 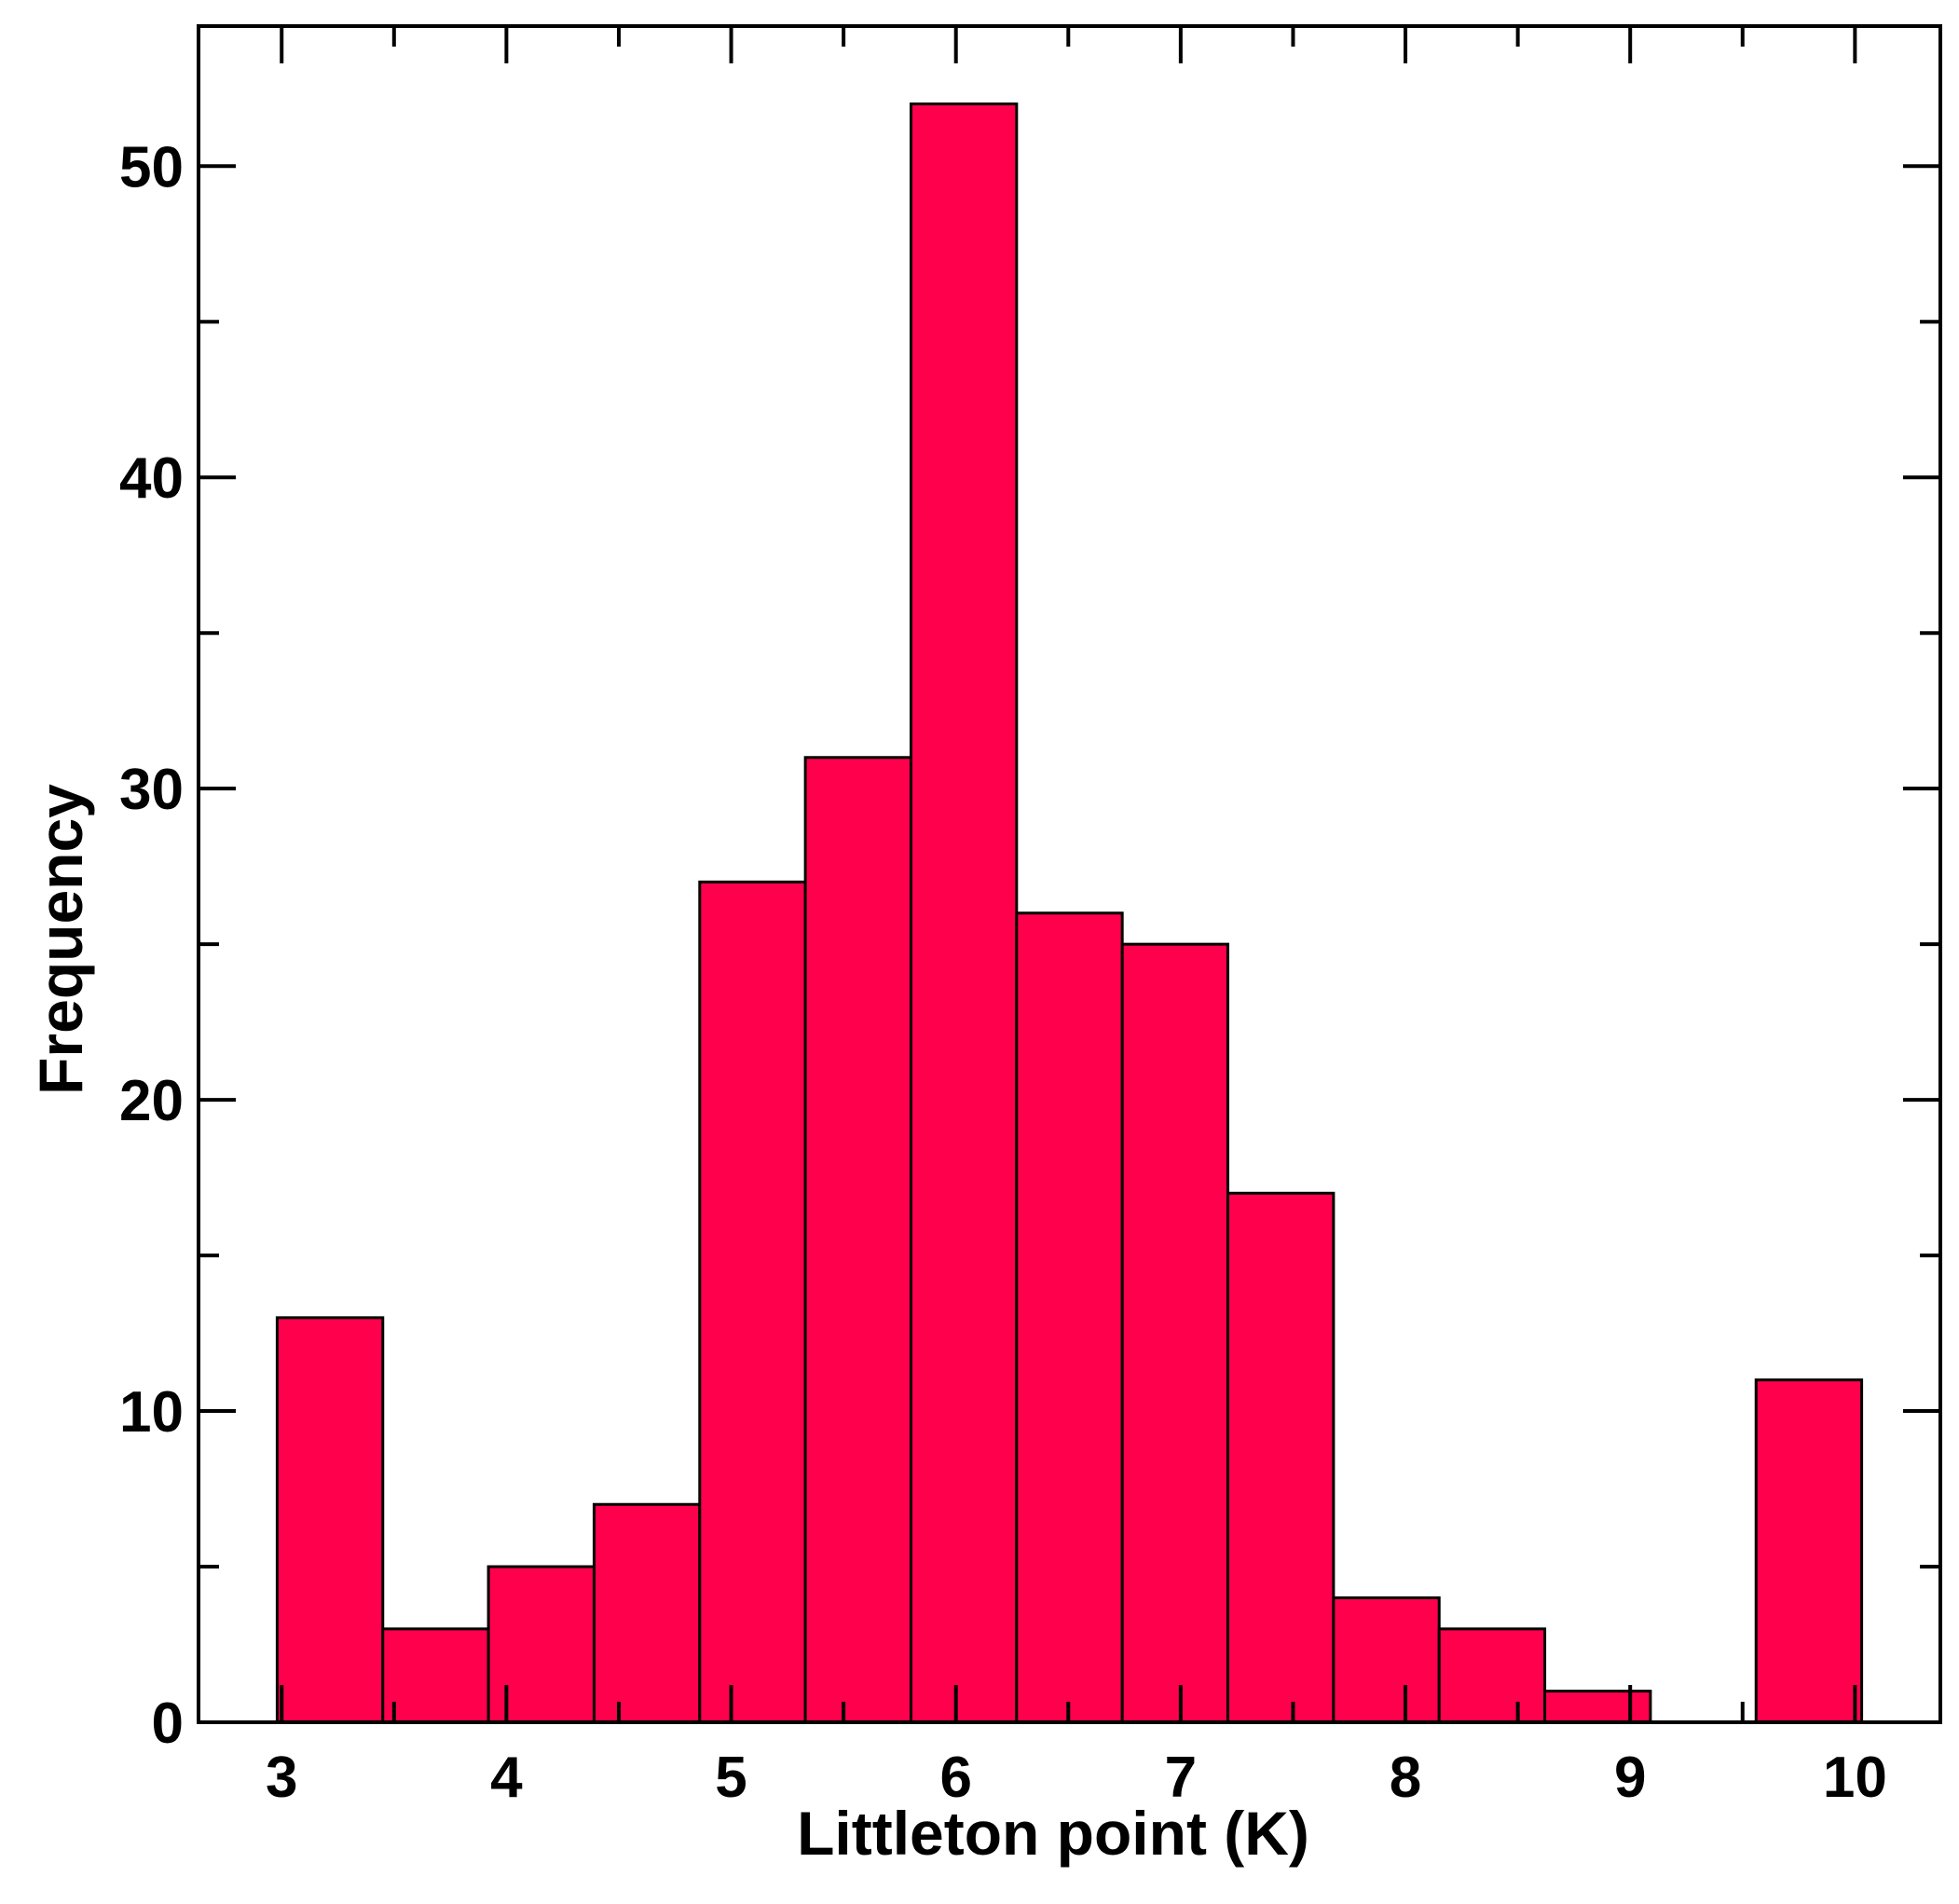 What do you see at coordinates (1855, 1778) in the screenshot?
I see `x-tick-label: 10` at bounding box center [1855, 1778].